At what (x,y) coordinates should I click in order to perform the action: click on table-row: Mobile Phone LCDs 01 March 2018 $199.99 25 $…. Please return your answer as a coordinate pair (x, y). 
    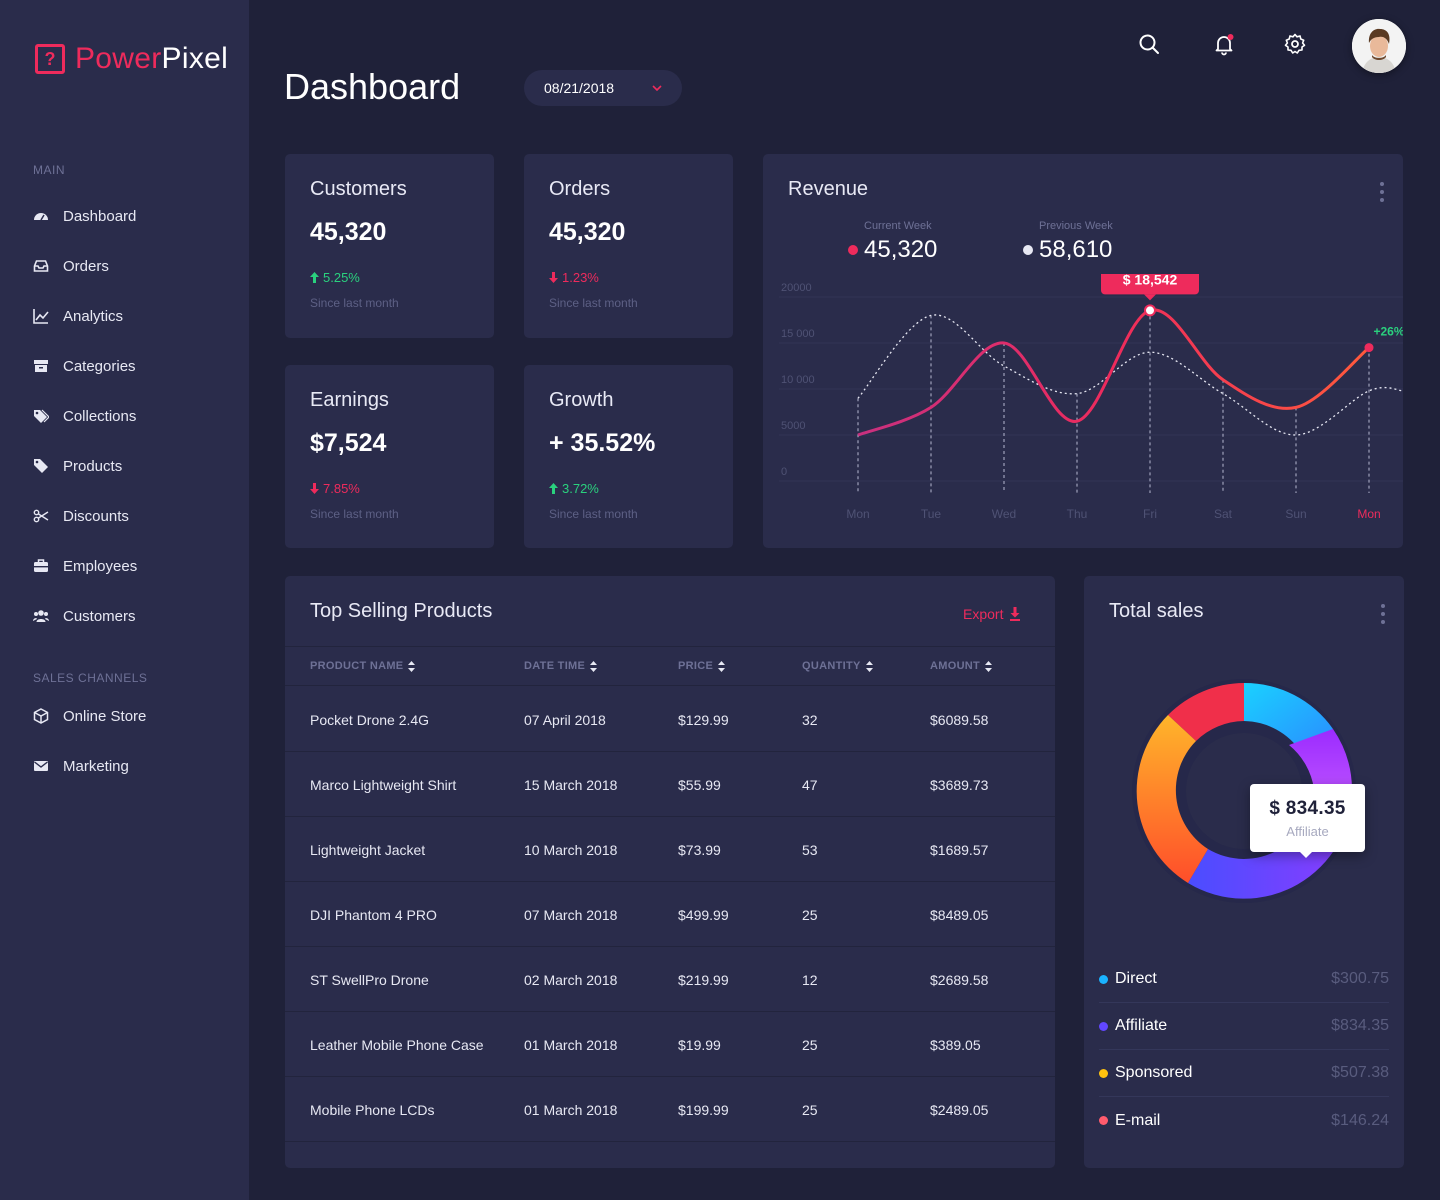
    Looking at the image, I should click on (670, 1109).